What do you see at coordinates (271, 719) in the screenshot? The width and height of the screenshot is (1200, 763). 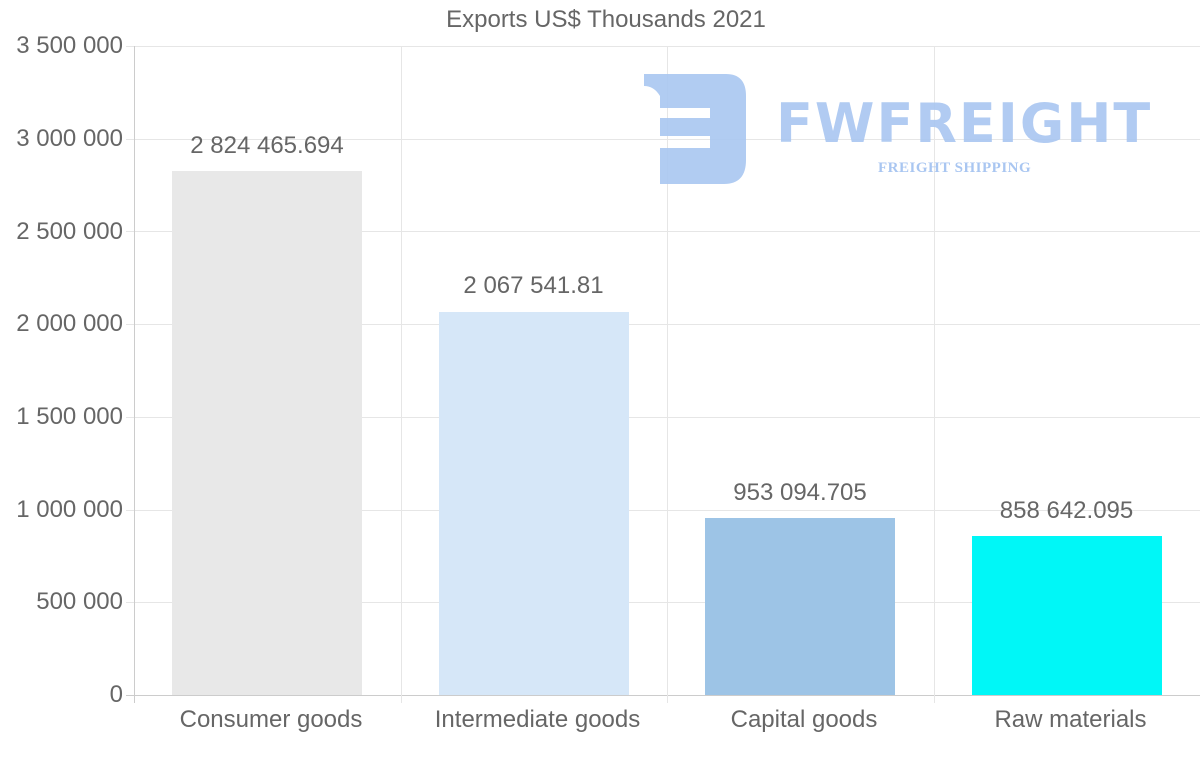 I see `x-tick-label: Consumer goods` at bounding box center [271, 719].